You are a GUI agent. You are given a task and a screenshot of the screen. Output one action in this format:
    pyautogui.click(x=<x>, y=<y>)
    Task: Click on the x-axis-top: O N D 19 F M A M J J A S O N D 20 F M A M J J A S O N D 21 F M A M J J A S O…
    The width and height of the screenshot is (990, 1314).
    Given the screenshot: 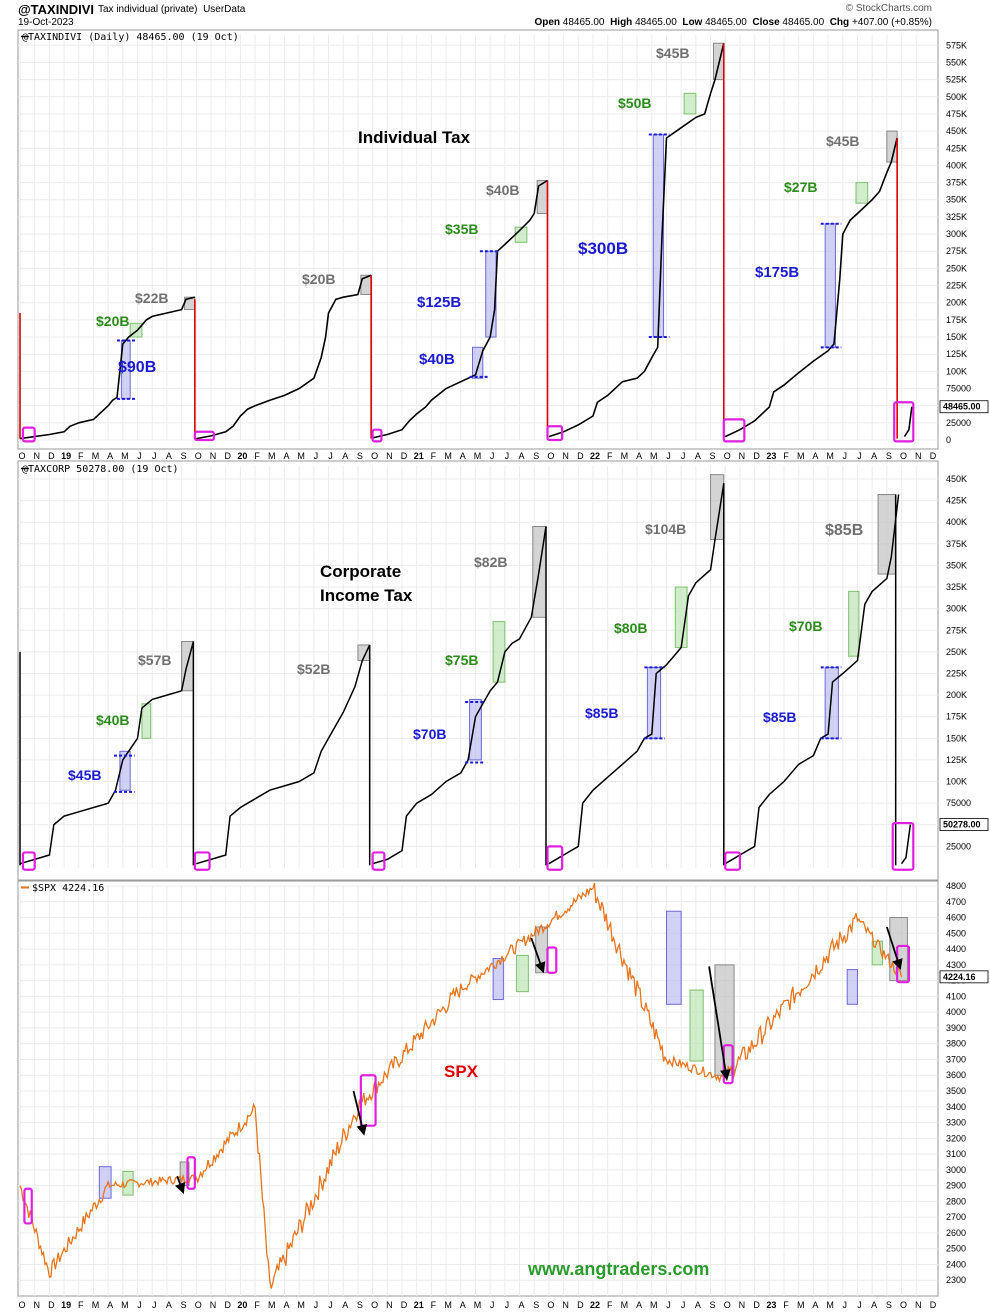 What is the action you would take?
    pyautogui.click(x=477, y=456)
    